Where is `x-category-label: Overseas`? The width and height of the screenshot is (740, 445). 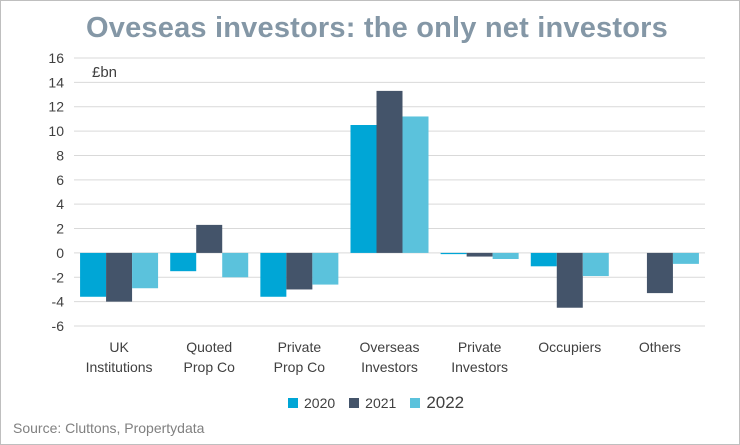
x-category-label: Overseas is located at coordinates (390, 347).